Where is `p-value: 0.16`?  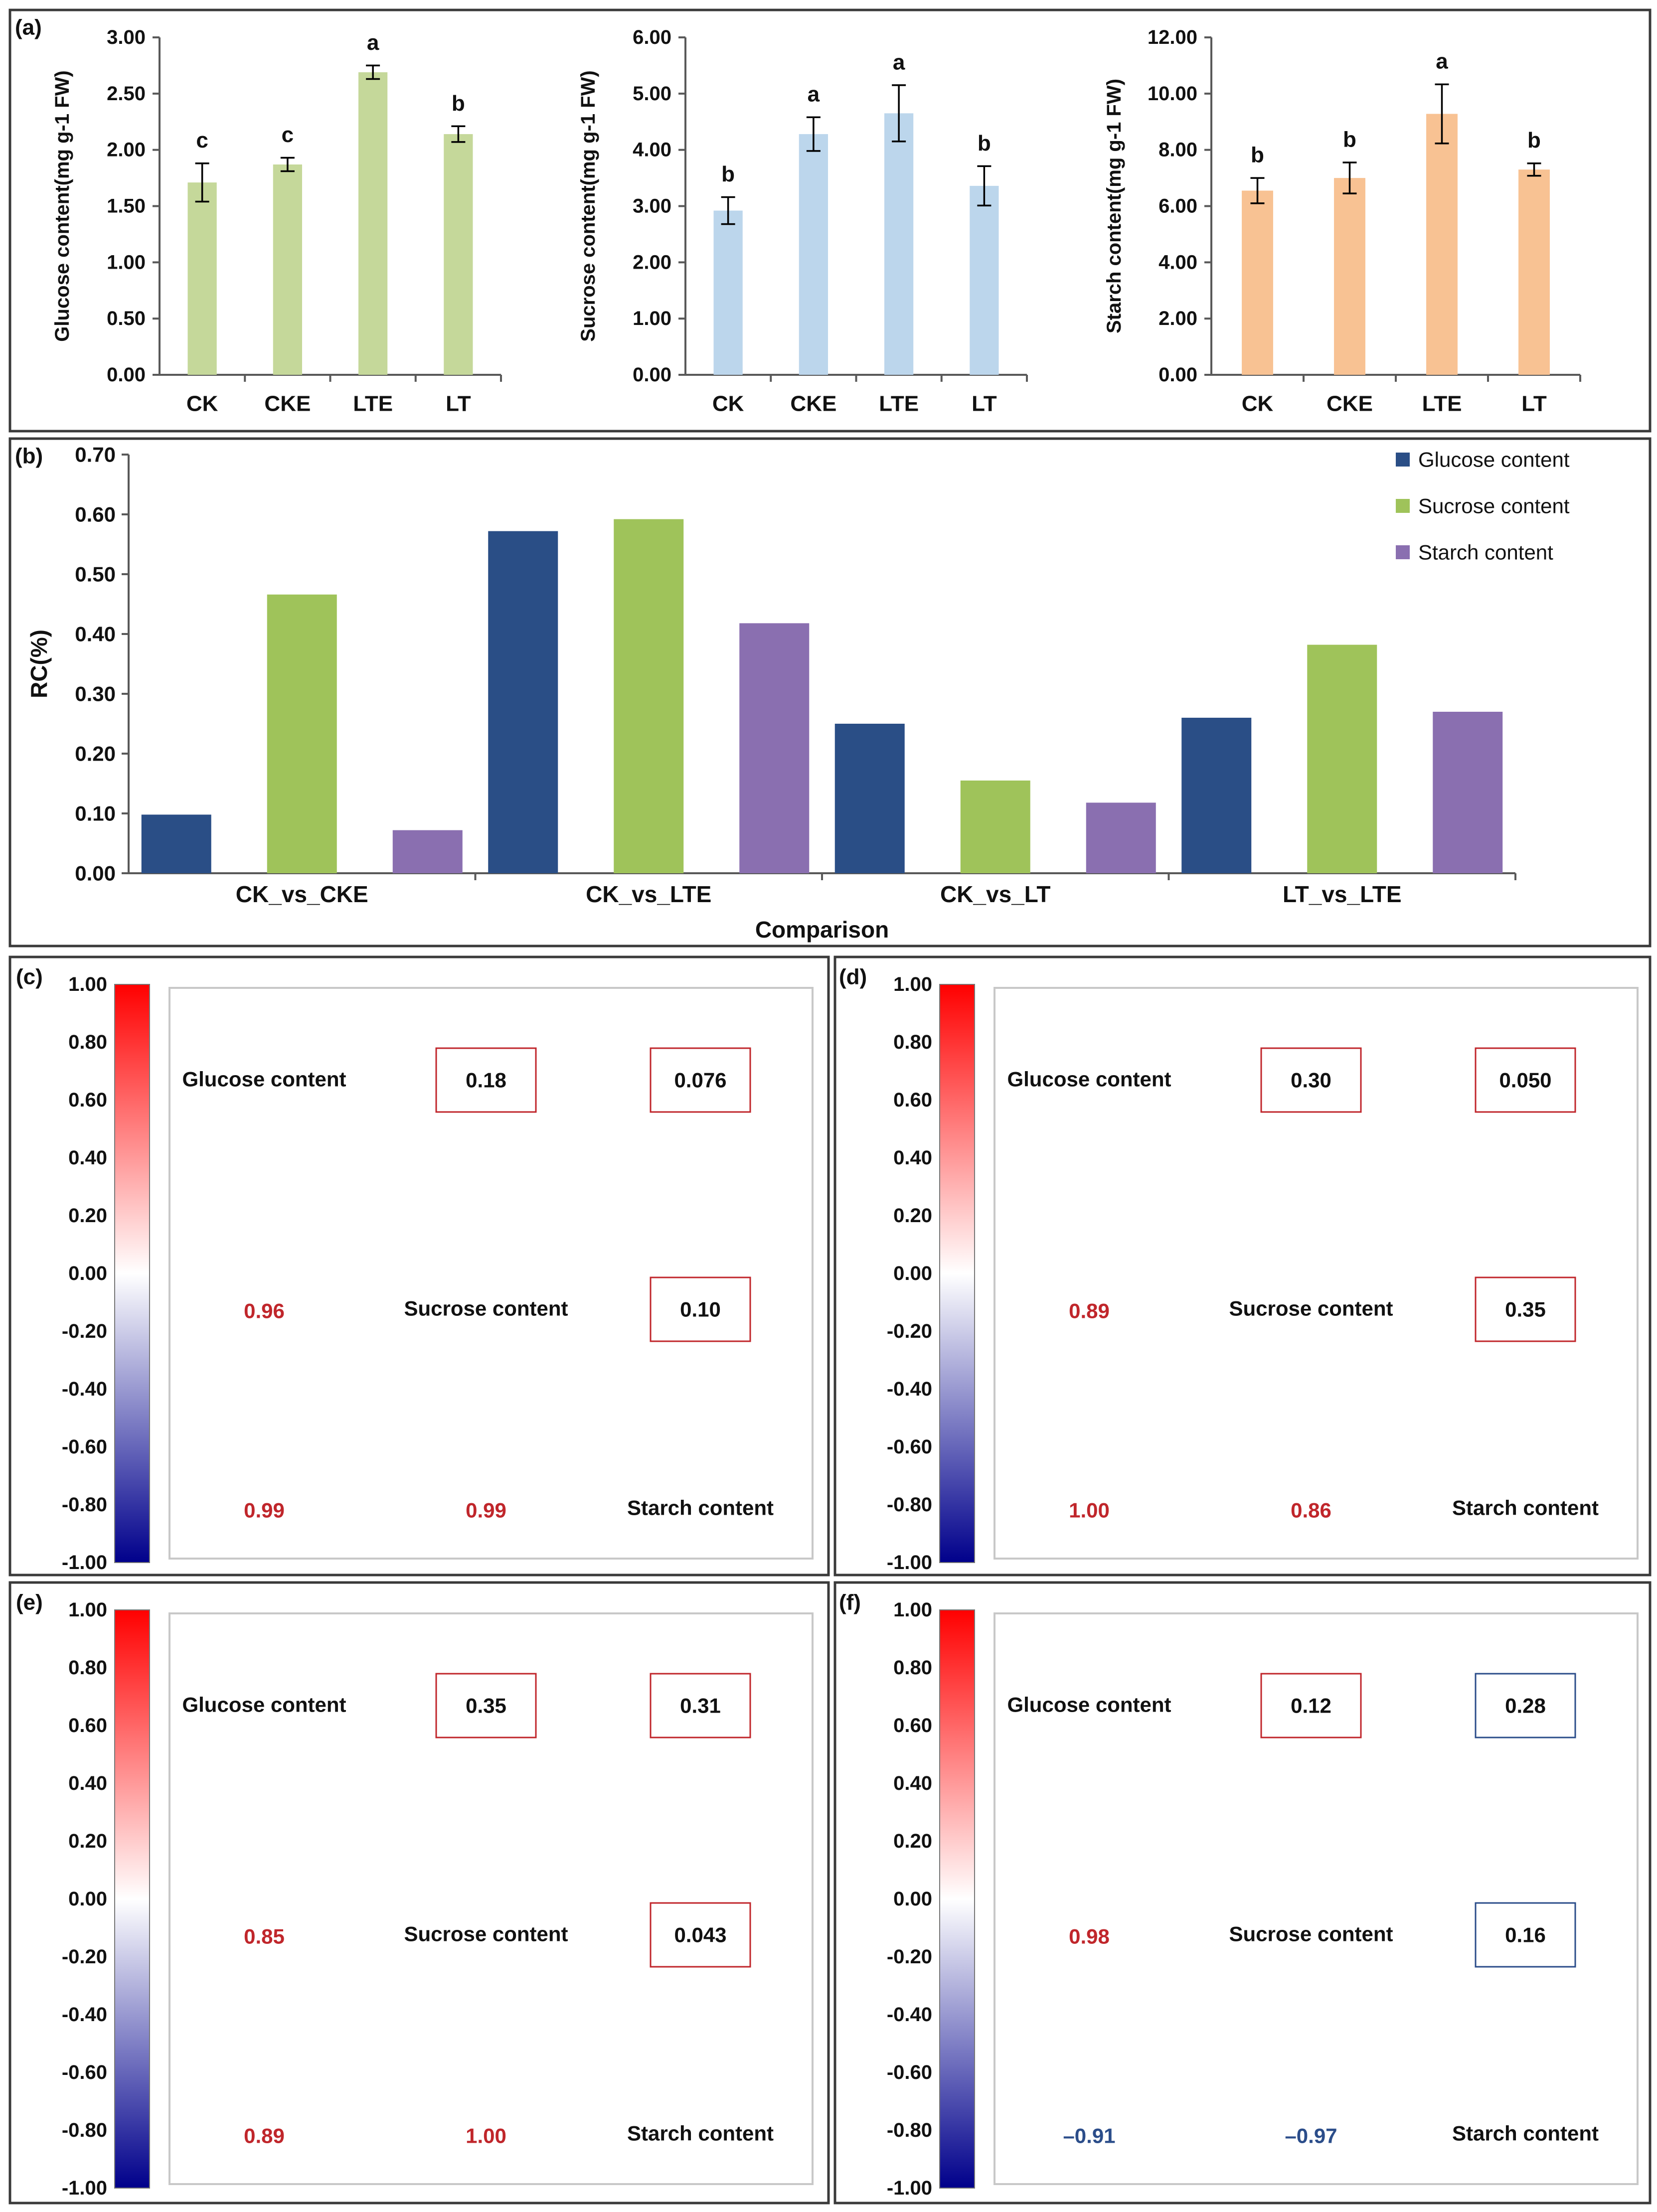
p-value: 0.16 is located at coordinates (1525, 1935).